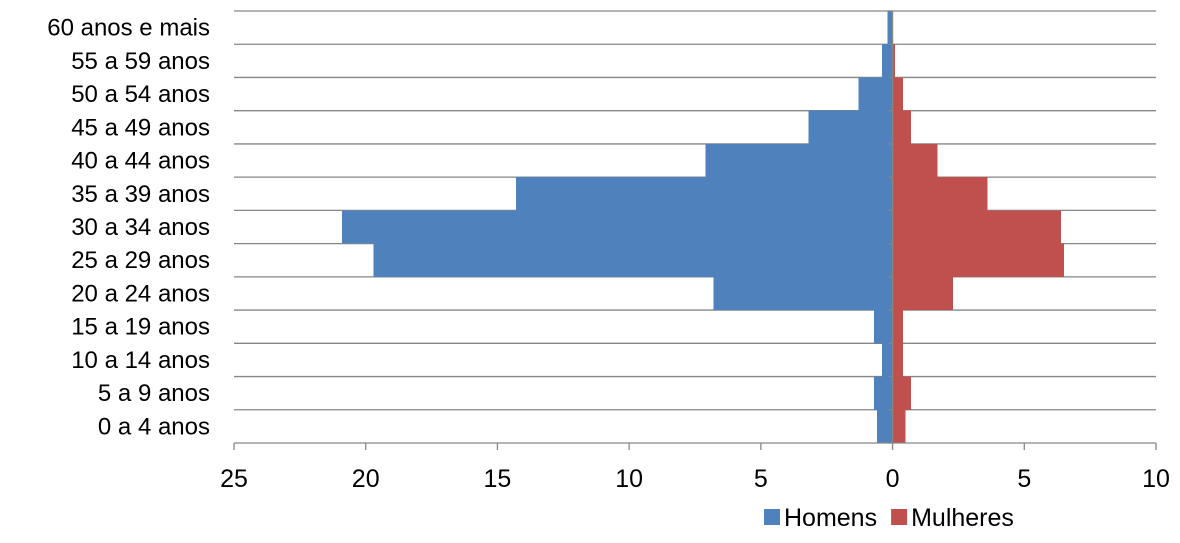  Describe the element at coordinates (154, 426) in the screenshot. I see `category-label: 0 a 4 anos` at that location.